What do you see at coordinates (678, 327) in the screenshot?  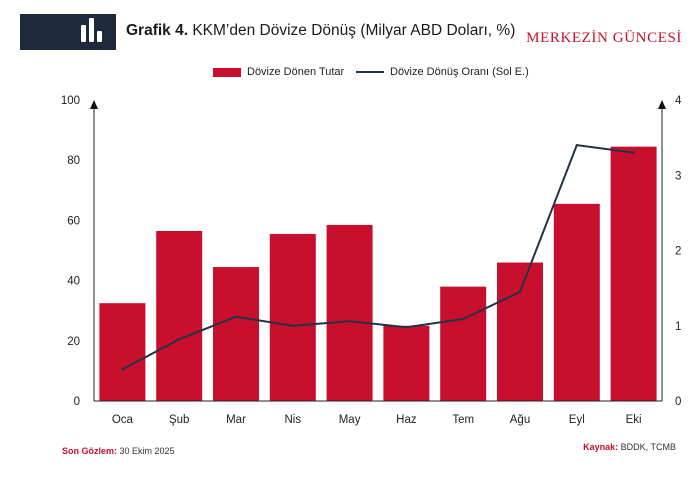 I see `right-tick-label: 1` at bounding box center [678, 327].